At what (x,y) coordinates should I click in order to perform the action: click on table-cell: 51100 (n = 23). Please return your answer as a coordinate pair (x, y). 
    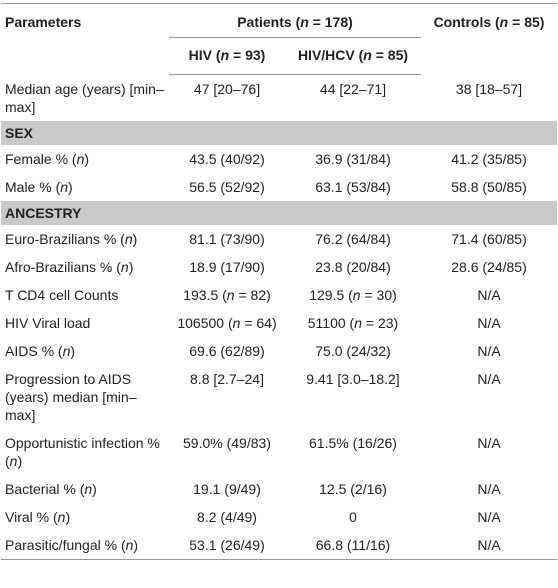
    Looking at the image, I should click on (353, 322).